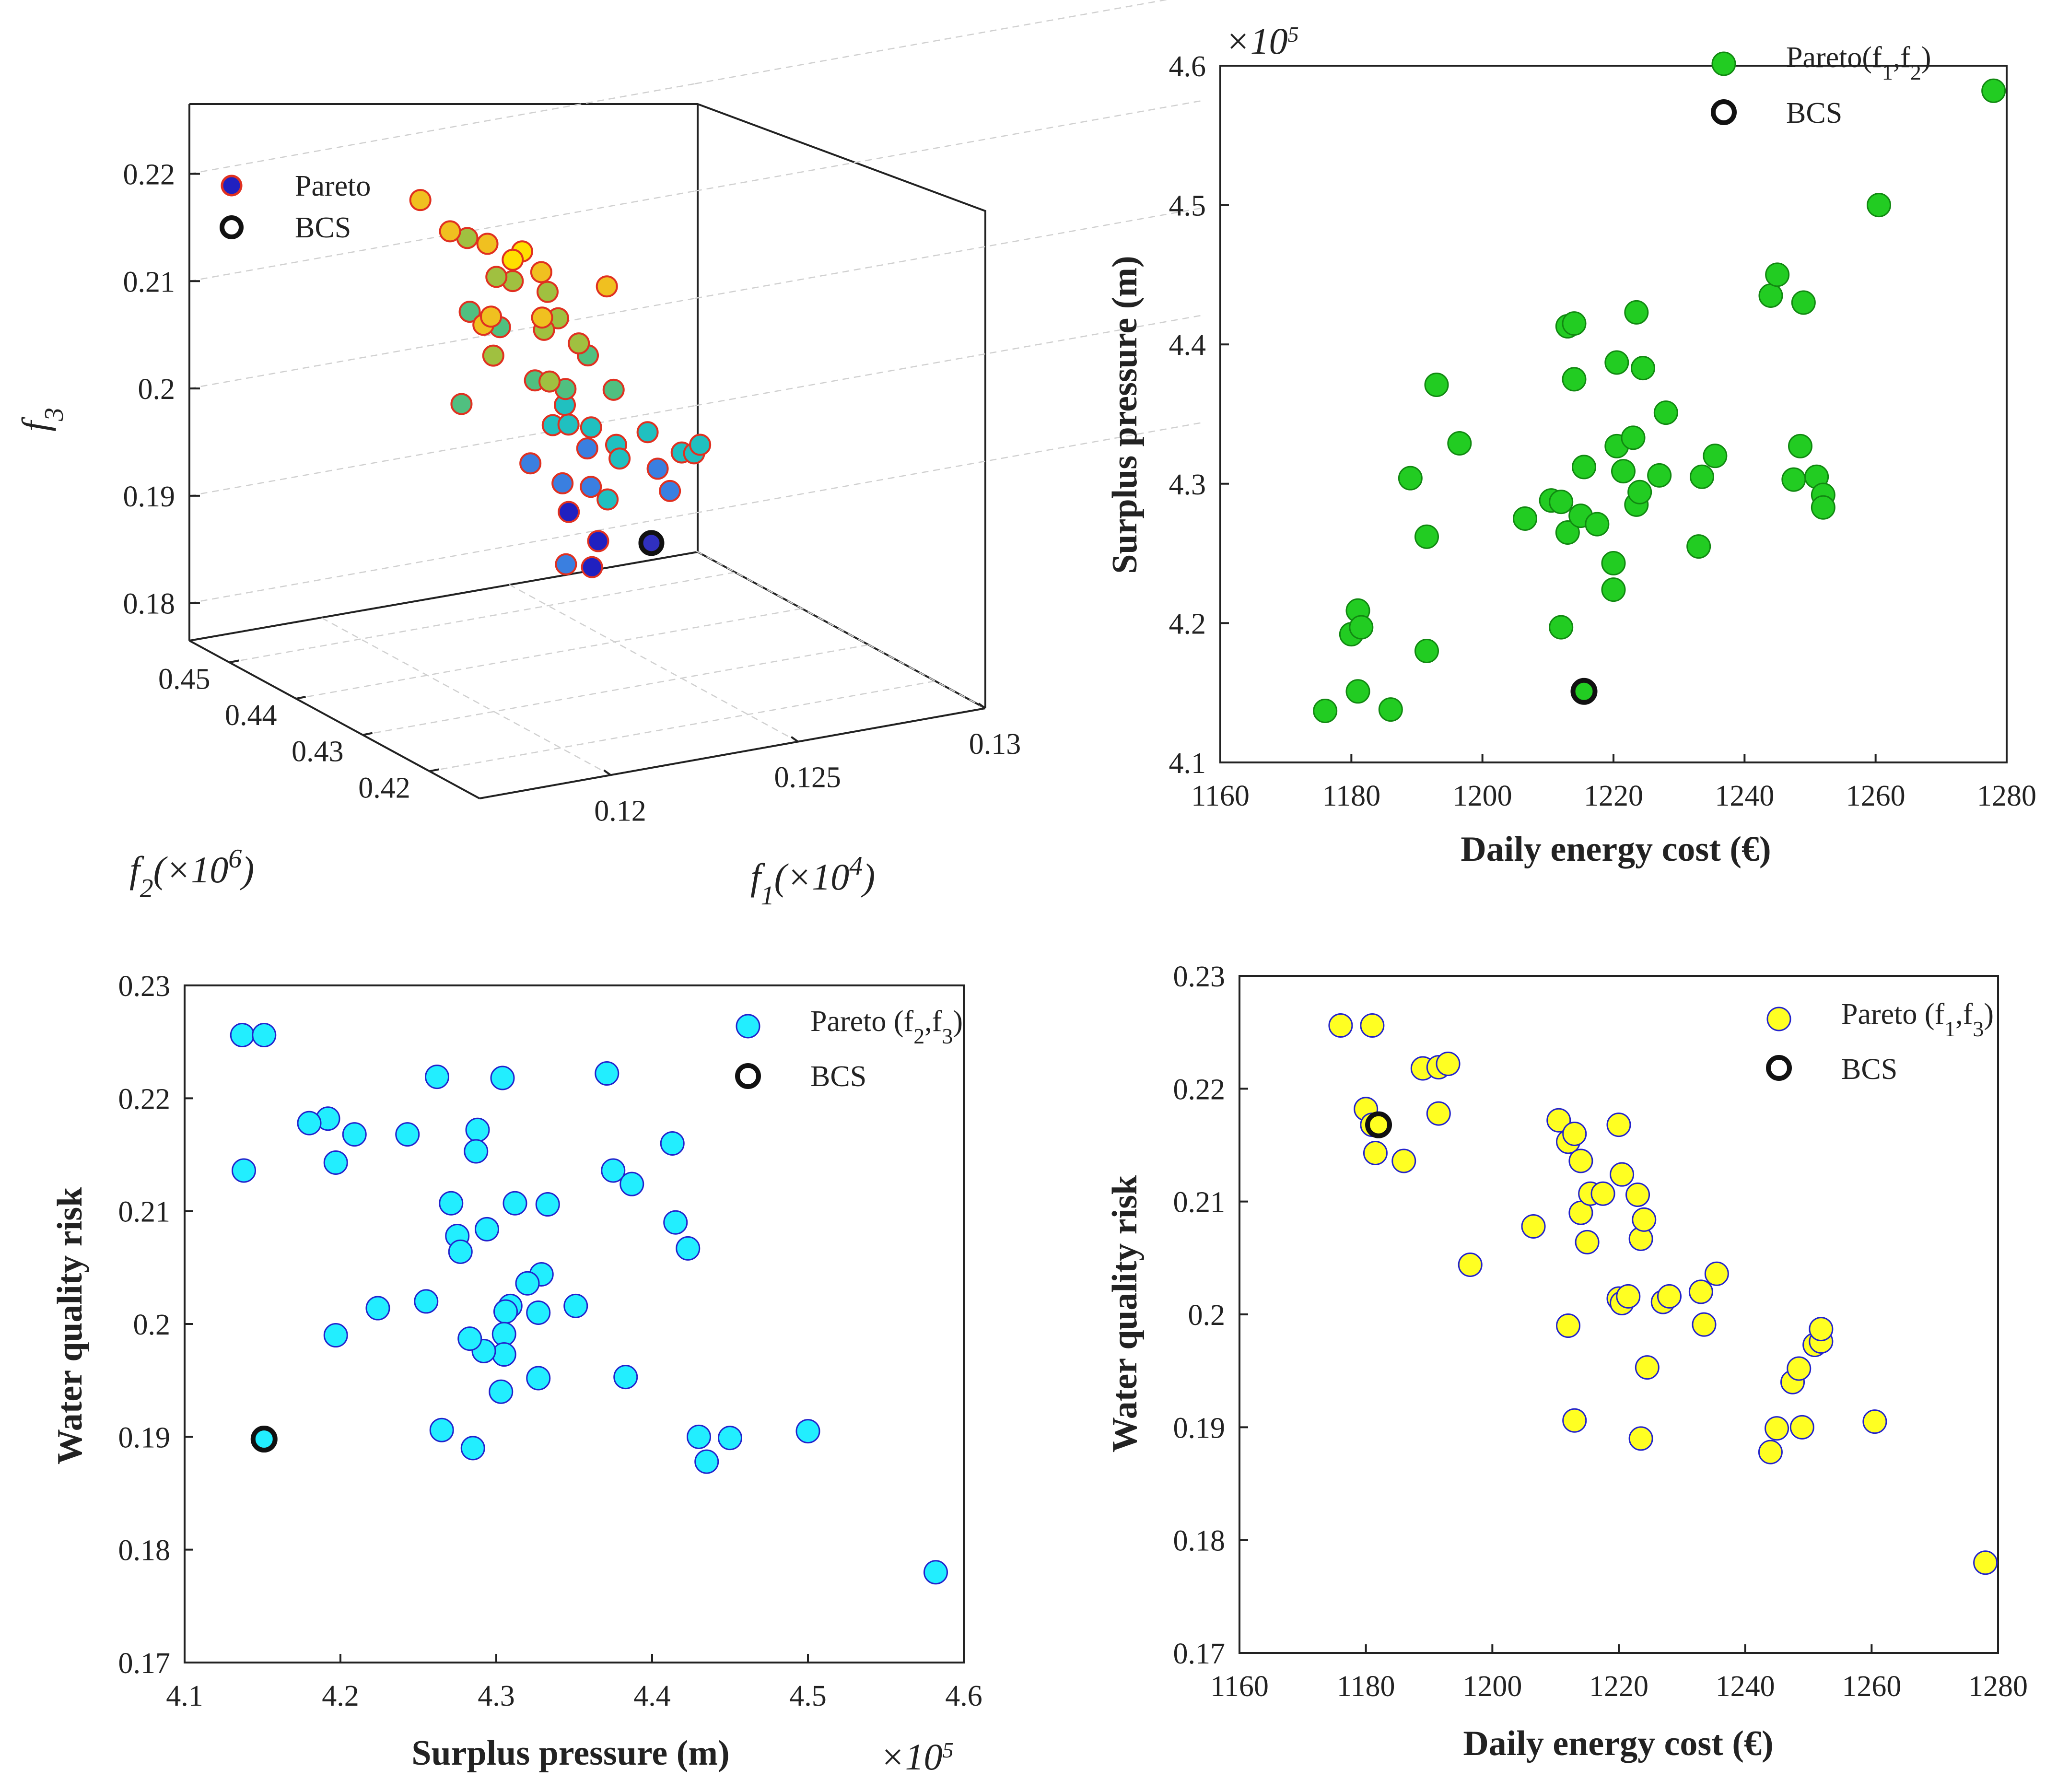 This screenshot has width=2069, height=1792. What do you see at coordinates (917, 1757) in the screenshot?
I see `x-multiplier-f2f3: ×105` at bounding box center [917, 1757].